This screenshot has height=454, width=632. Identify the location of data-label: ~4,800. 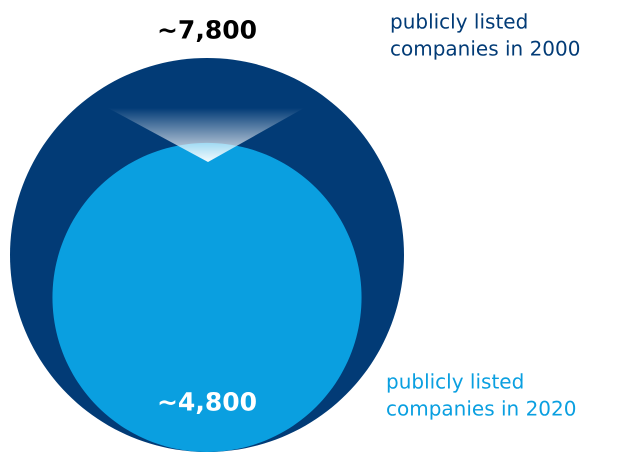
(207, 402).